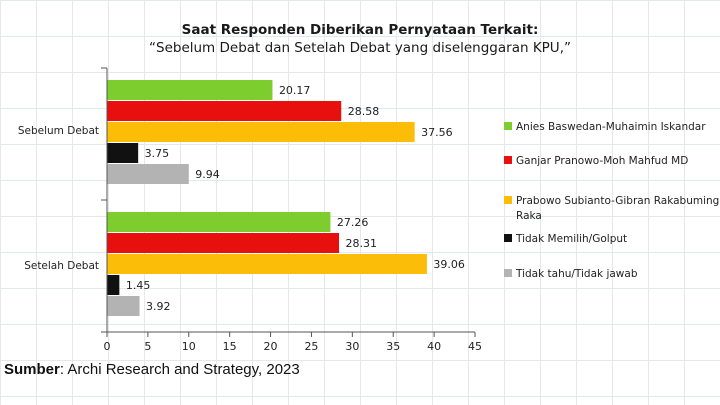 The width and height of the screenshot is (720, 405). I want to click on x-tick-label: 30, so click(352, 346).